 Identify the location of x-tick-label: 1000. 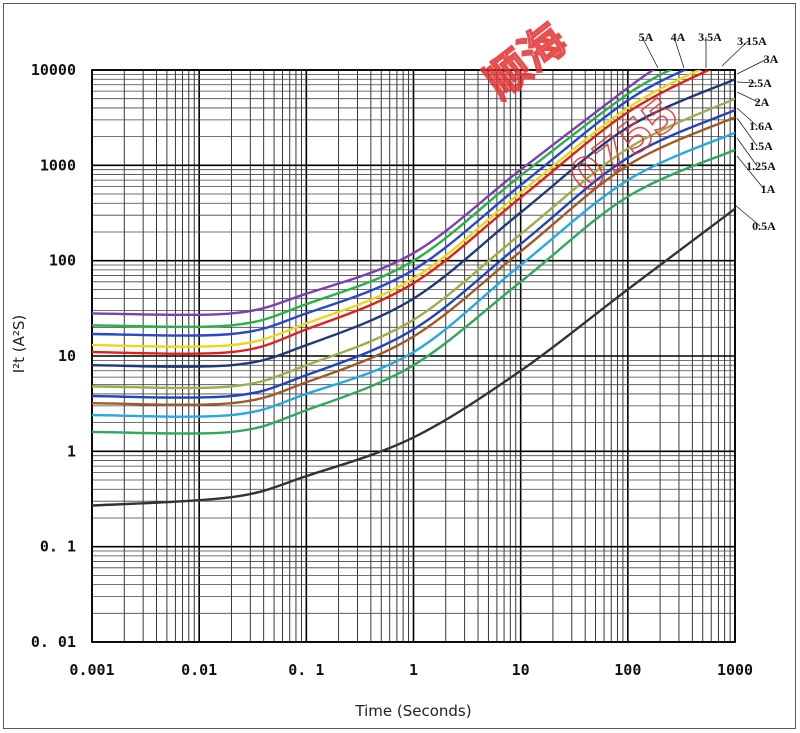
(735, 670).